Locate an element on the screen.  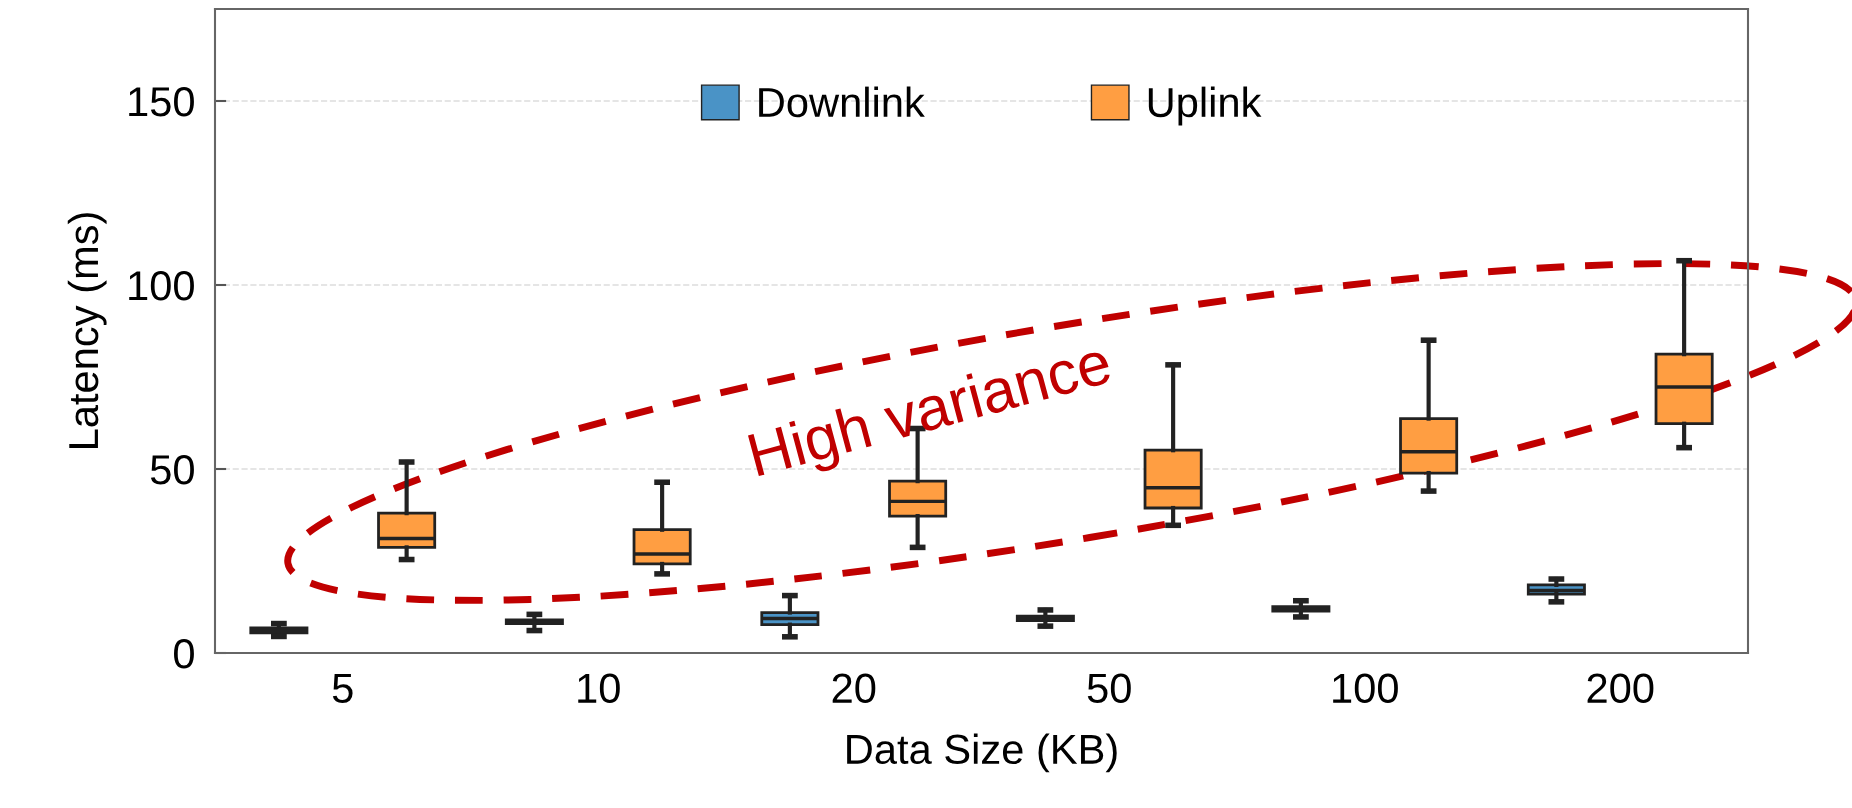
y-tick-label: 150 is located at coordinates (161, 102).